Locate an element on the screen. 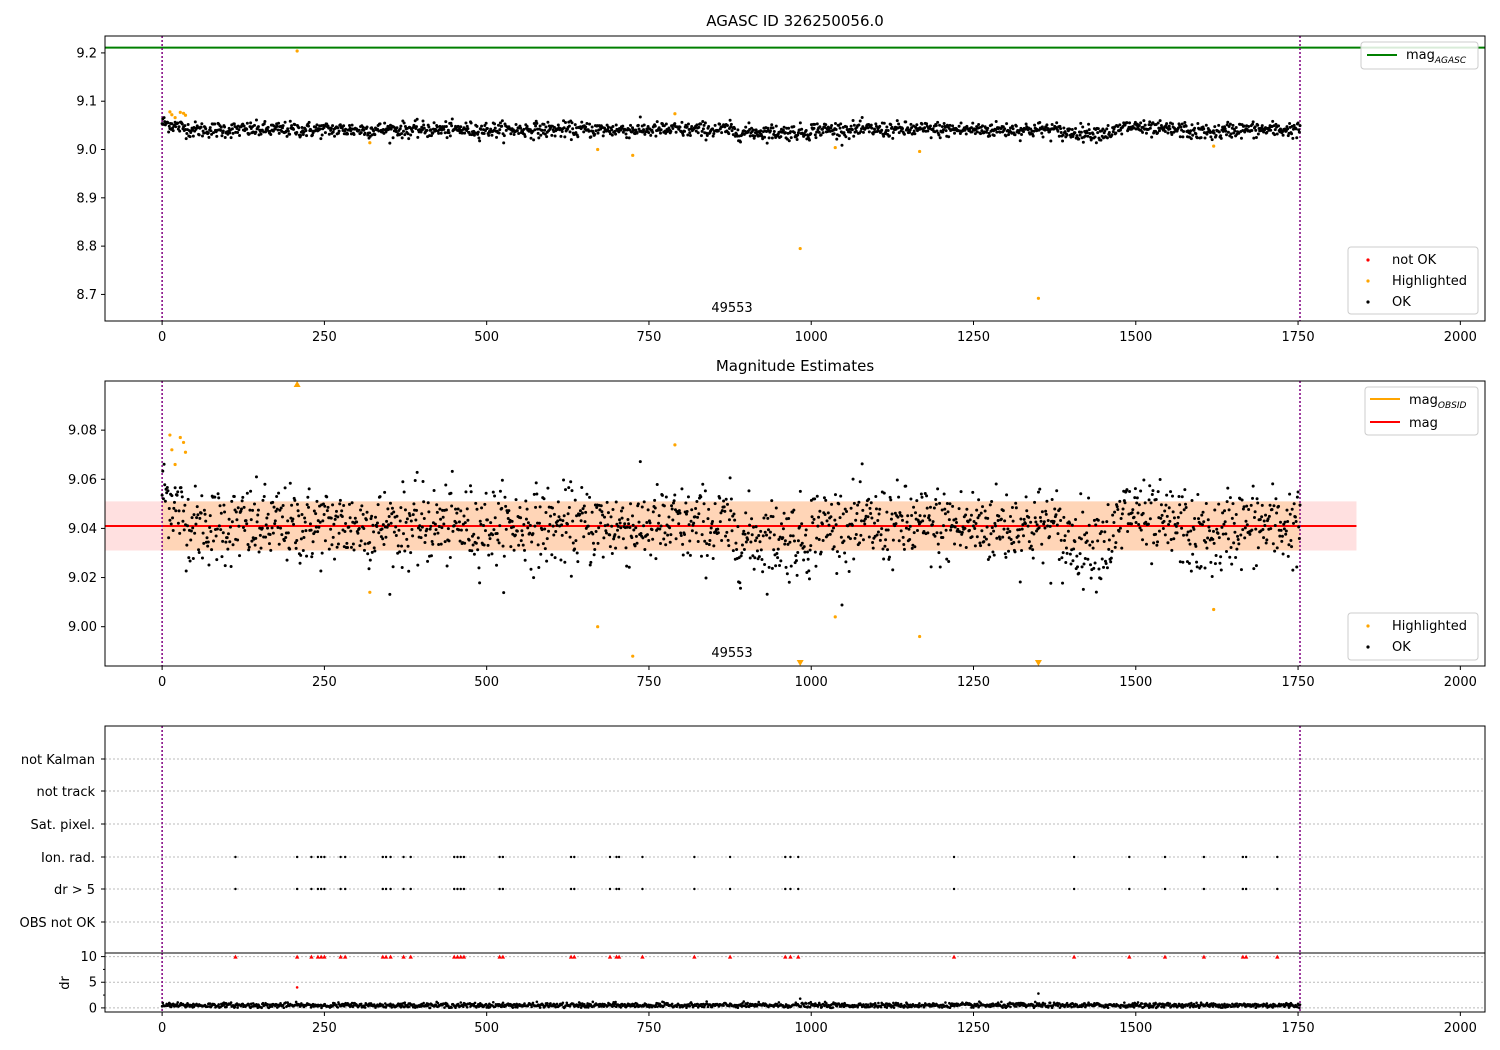 The image size is (1500, 1050). legend-label-ok: OK is located at coordinates (1401, 302).